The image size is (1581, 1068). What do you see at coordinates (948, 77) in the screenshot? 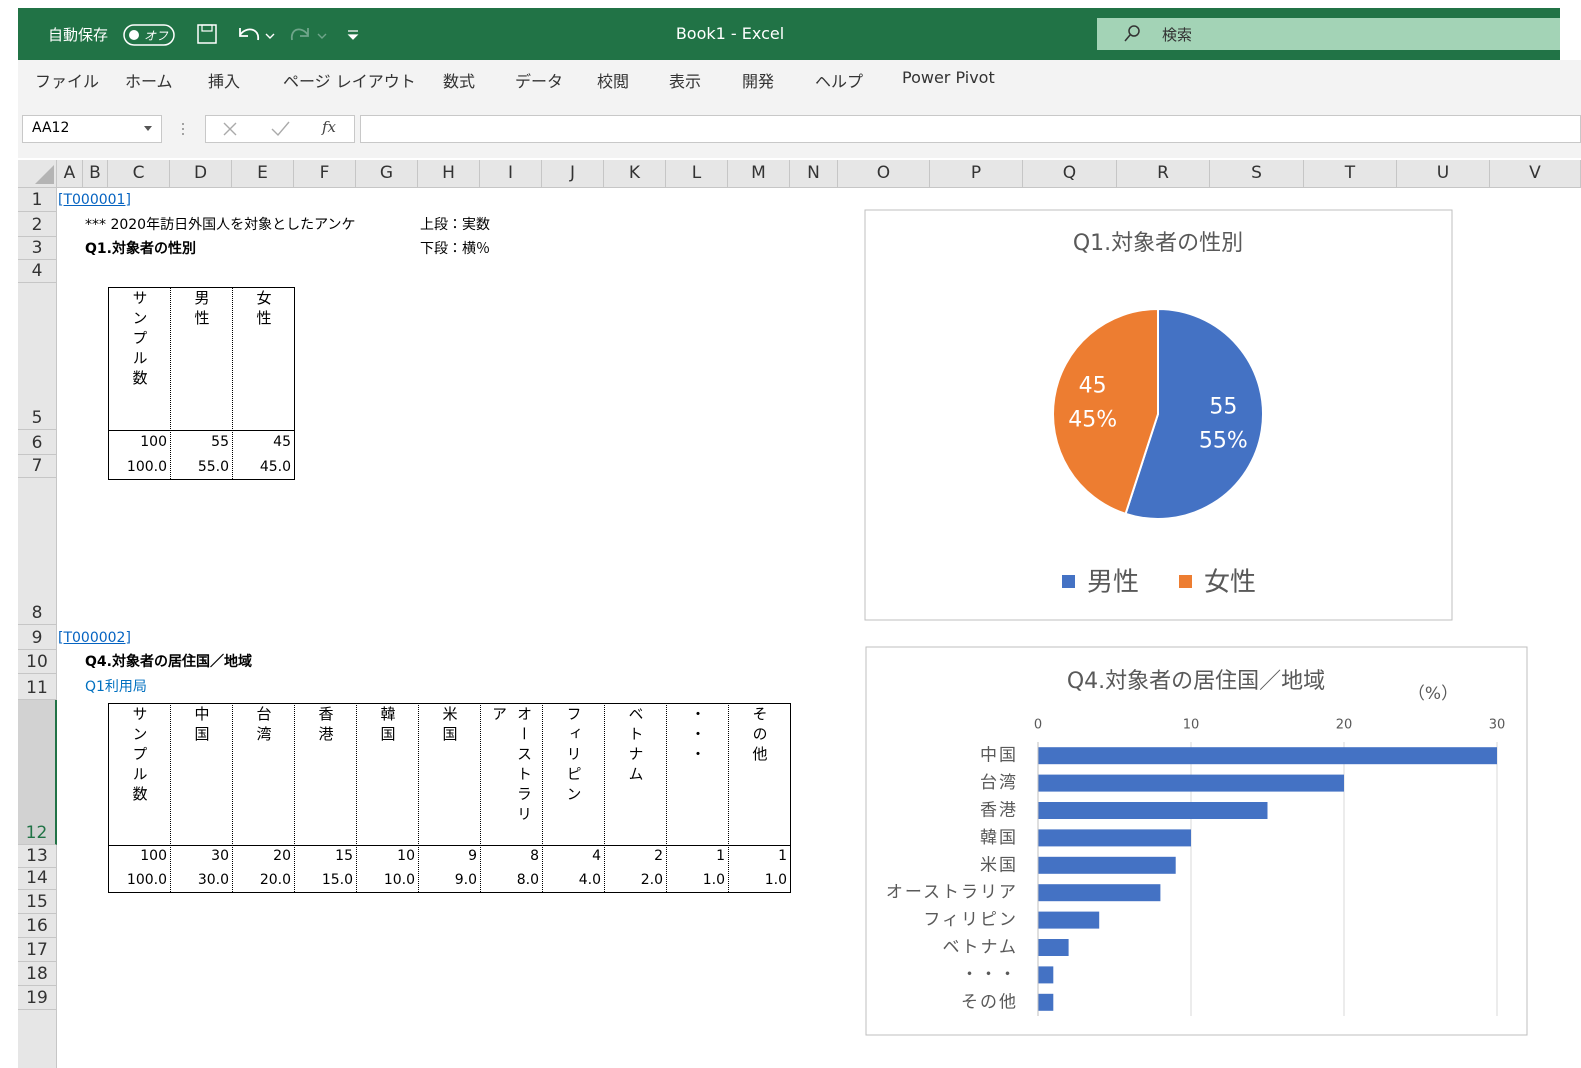
I see `ribbon-tab: Power Pivot` at bounding box center [948, 77].